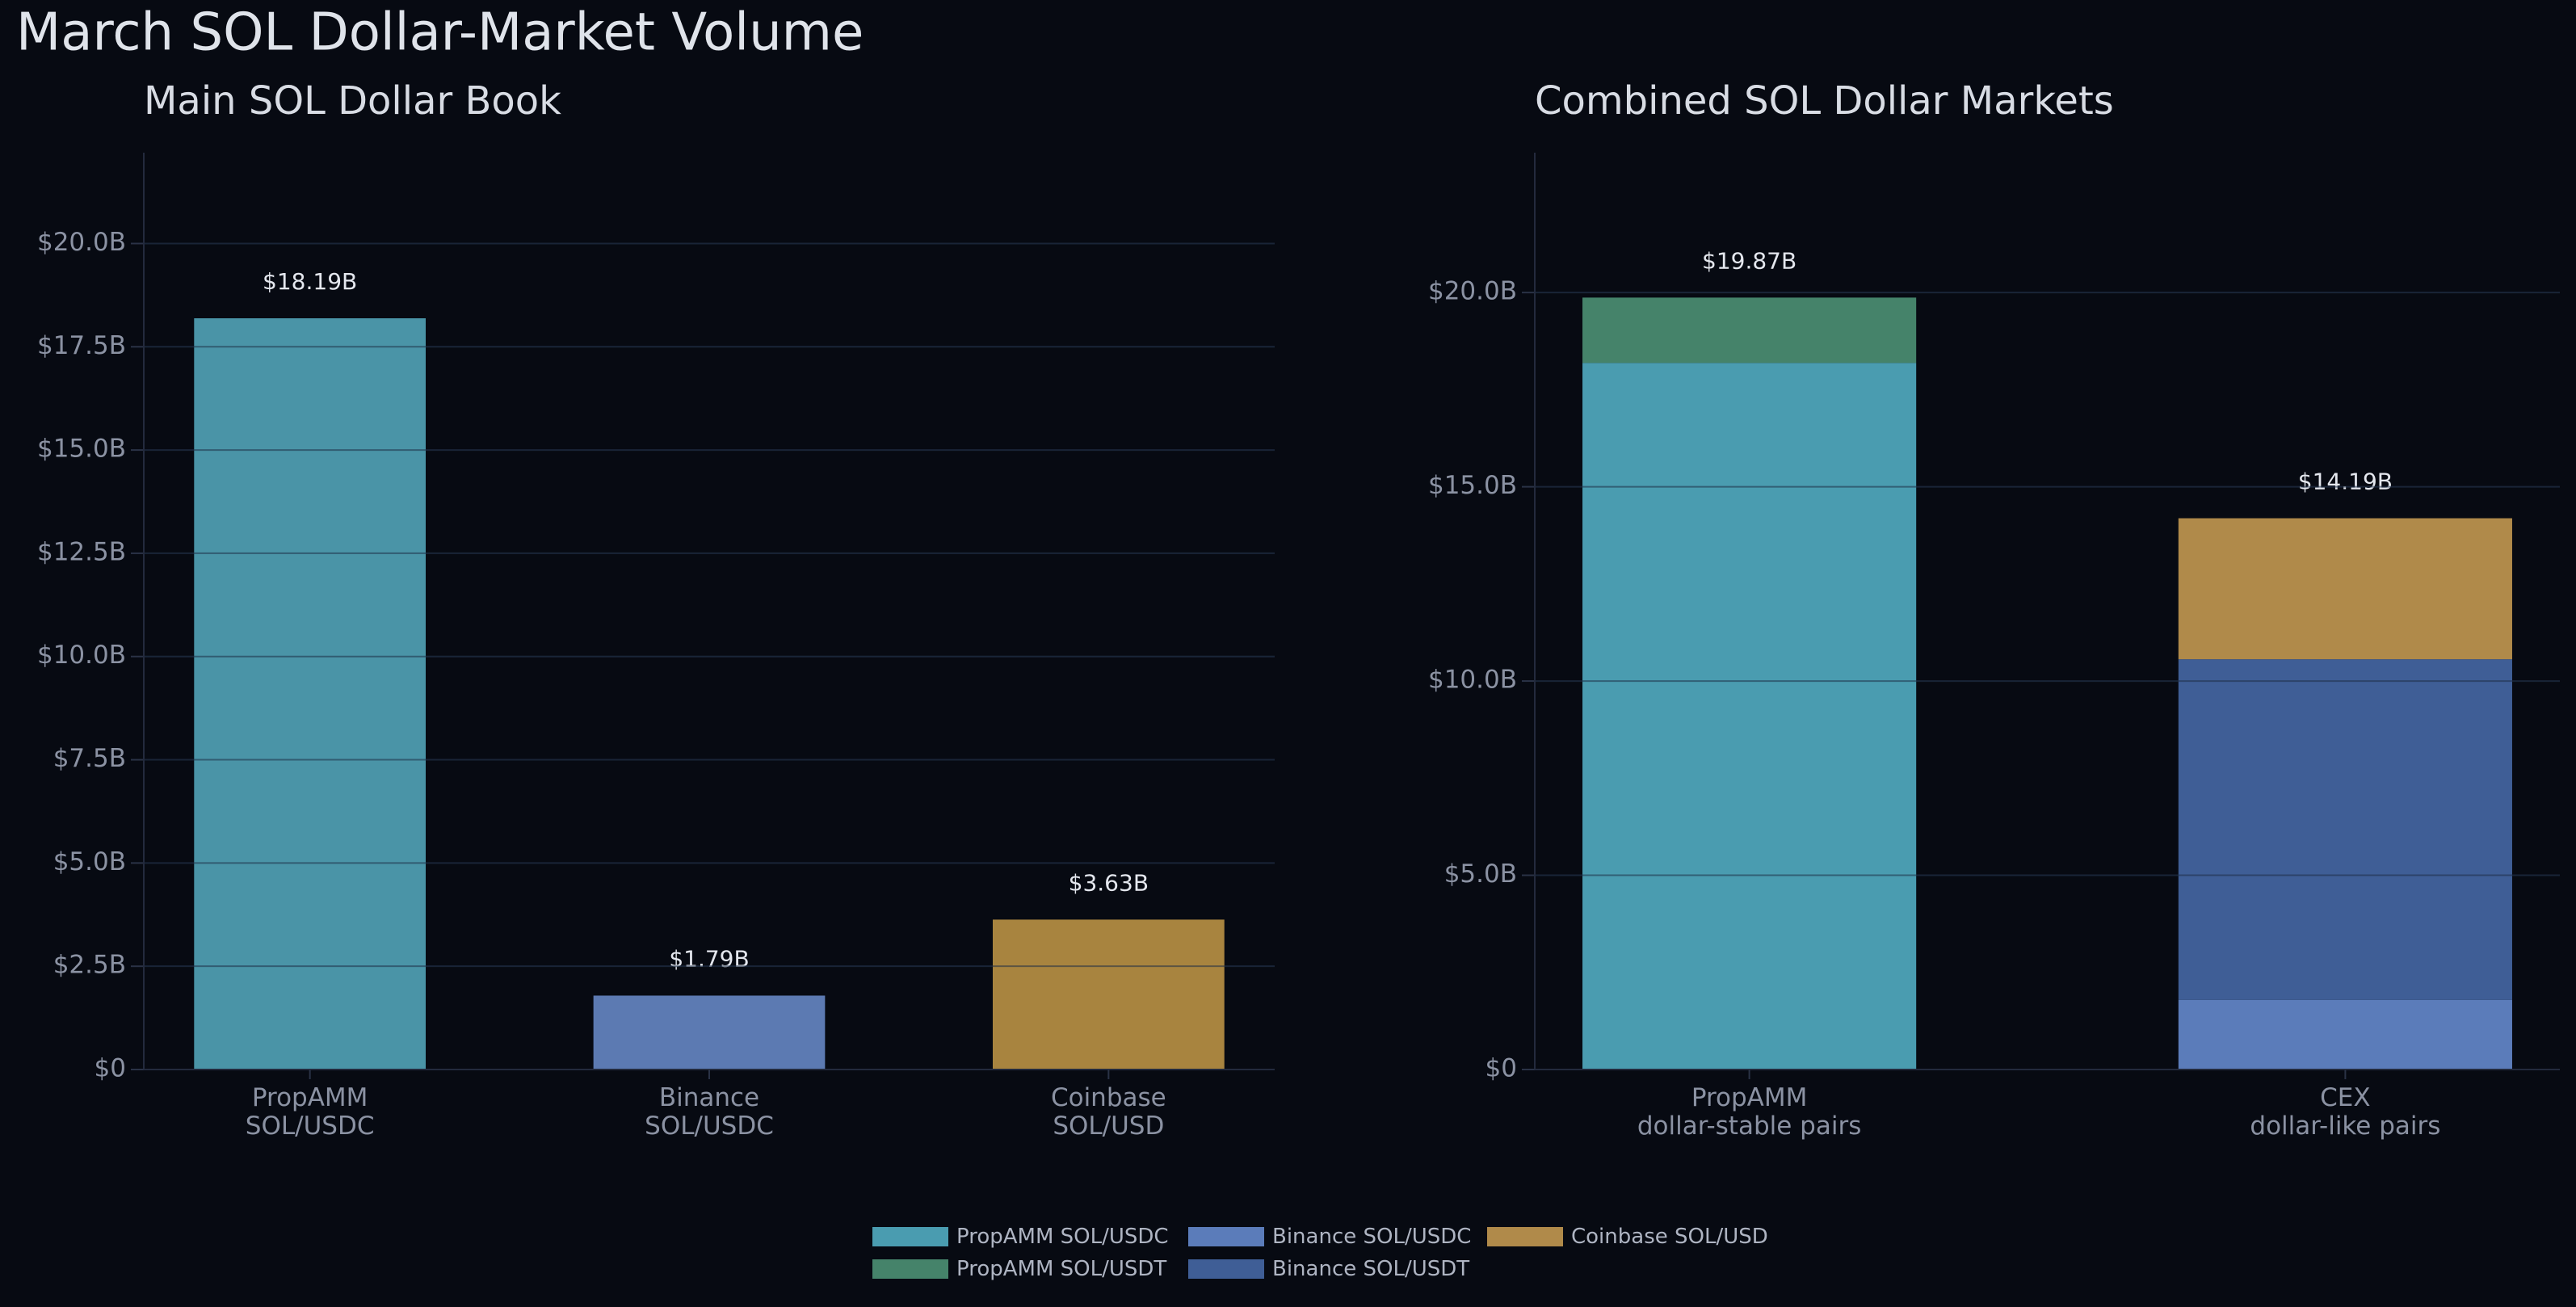 The height and width of the screenshot is (1307, 2576). Describe the element at coordinates (1109, 882) in the screenshot. I see `value-label: $3.63B` at that location.